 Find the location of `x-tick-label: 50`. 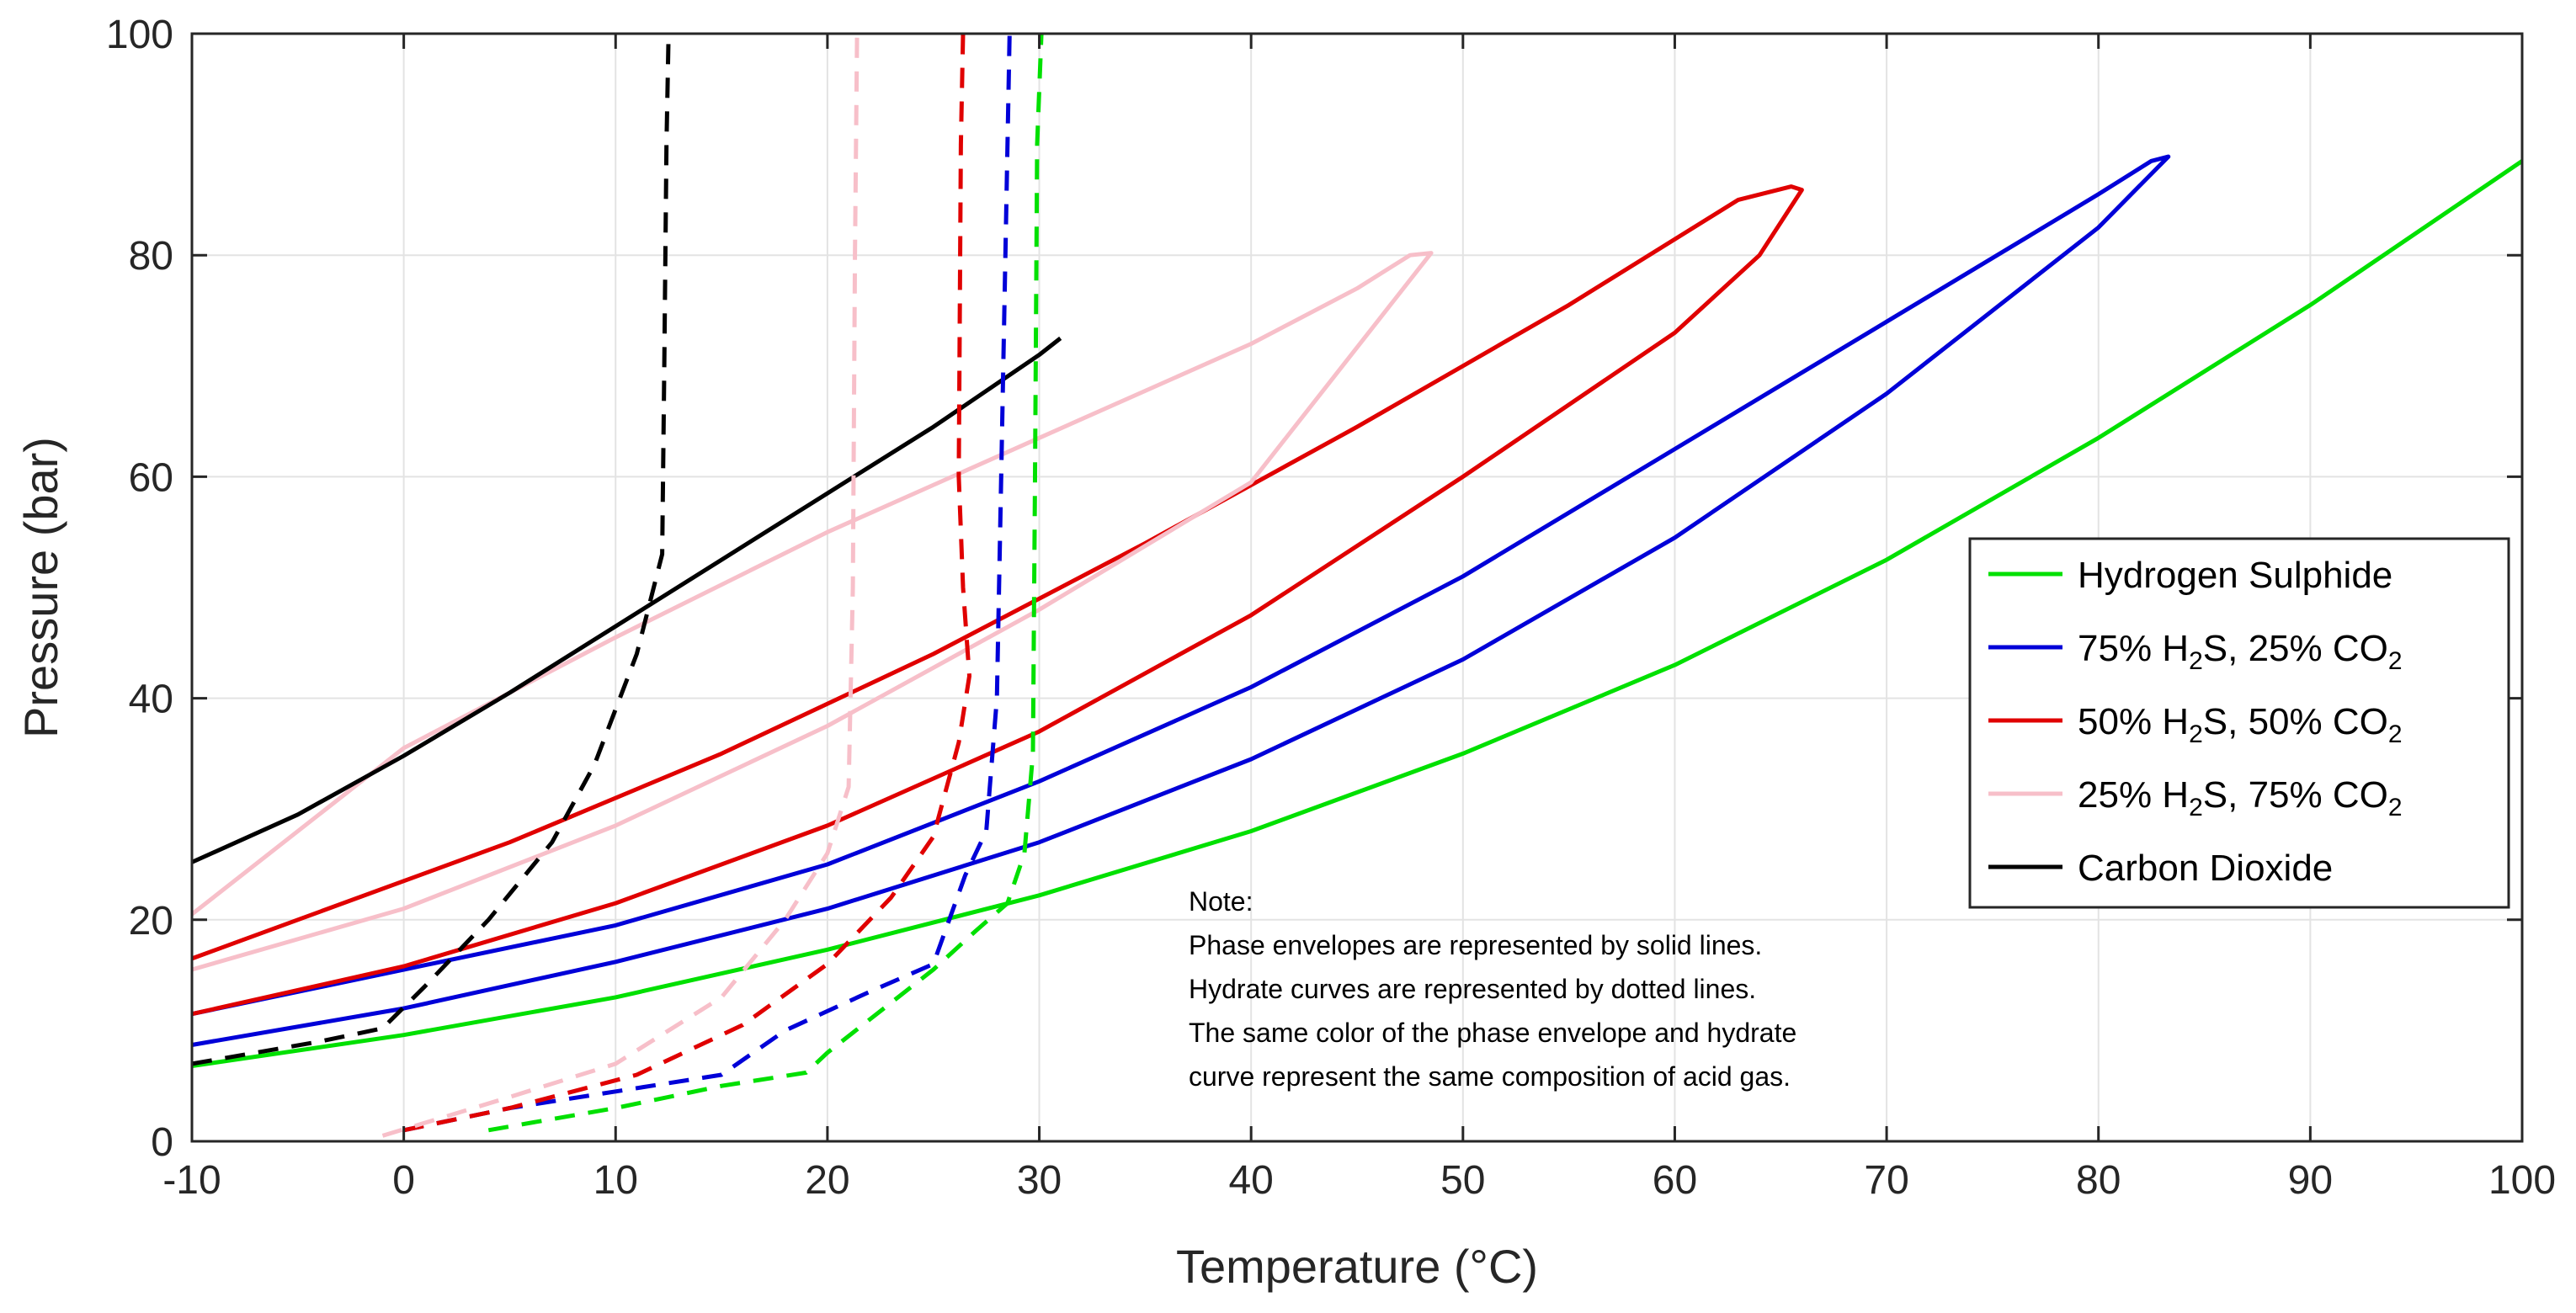

x-tick-label: 50 is located at coordinates (1462, 1180).